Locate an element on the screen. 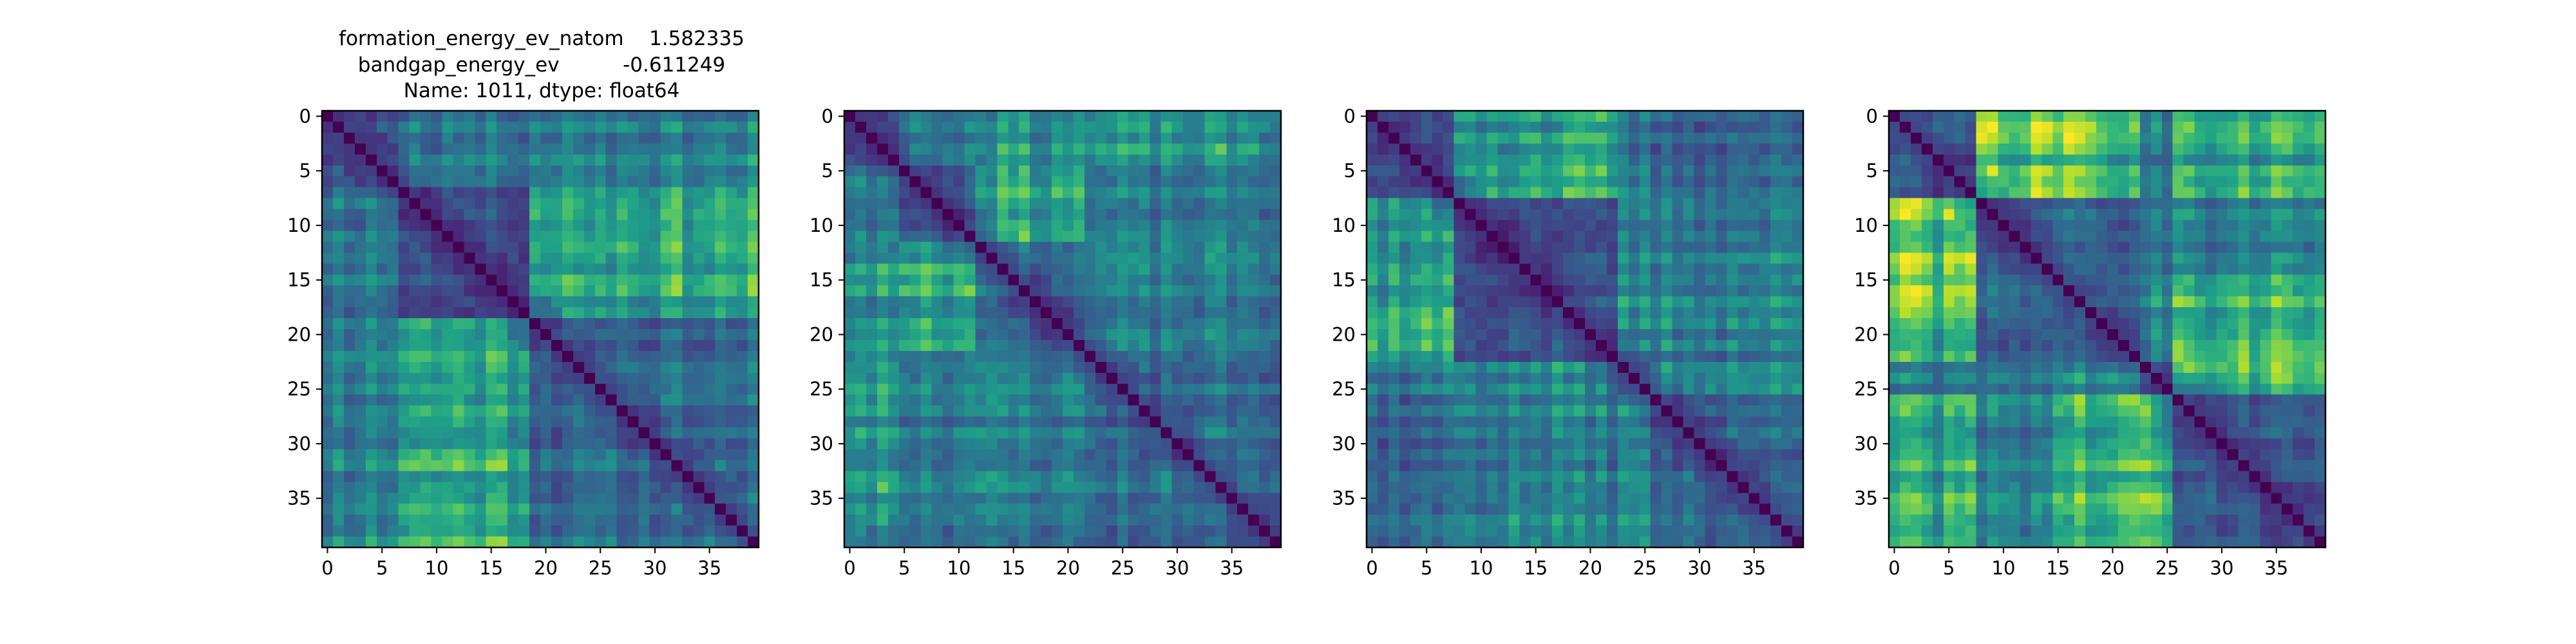 This screenshot has width=2576, height=644. title-line-1: formation_energy_ev_natom 1.582335 is located at coordinates (541, 38).